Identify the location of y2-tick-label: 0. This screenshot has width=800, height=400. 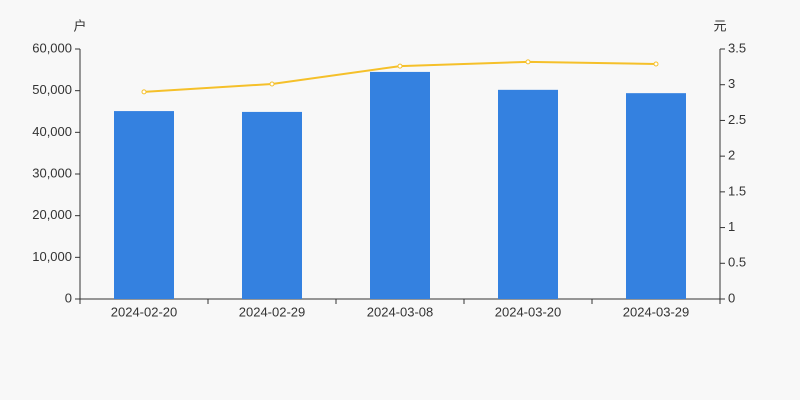
(731, 297).